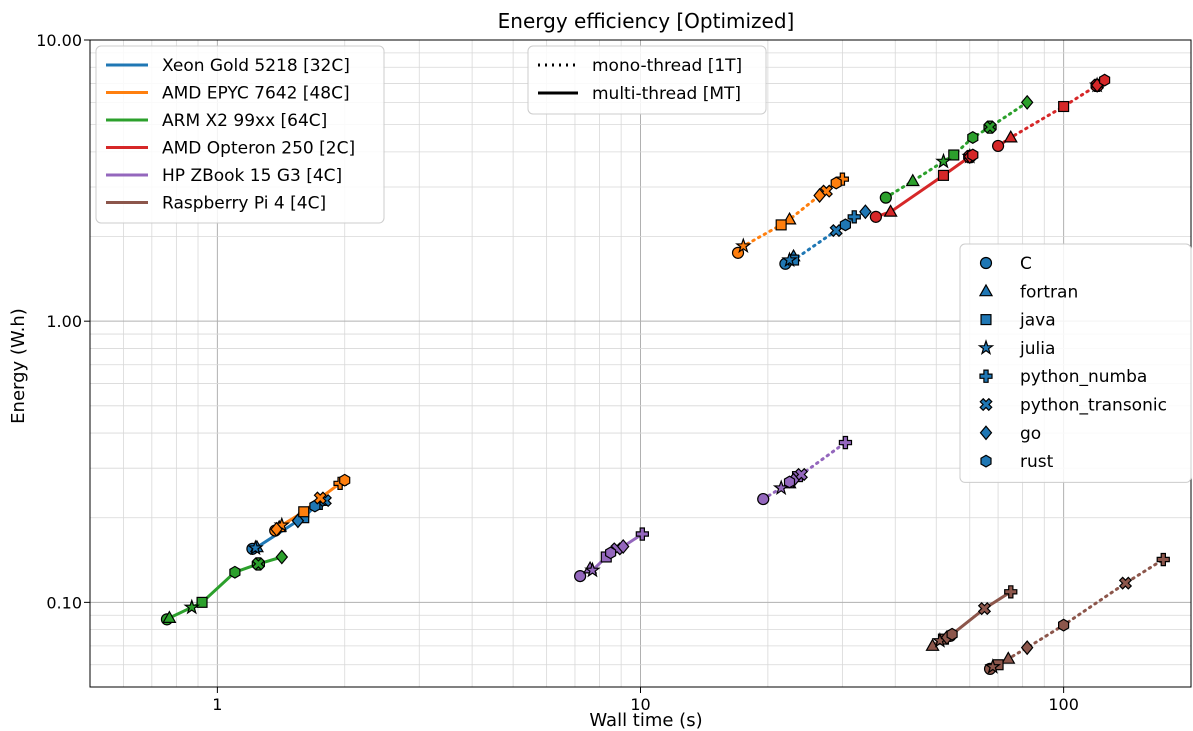 The image size is (1193, 731). I want to click on legend-label: java, so click(1037, 321).